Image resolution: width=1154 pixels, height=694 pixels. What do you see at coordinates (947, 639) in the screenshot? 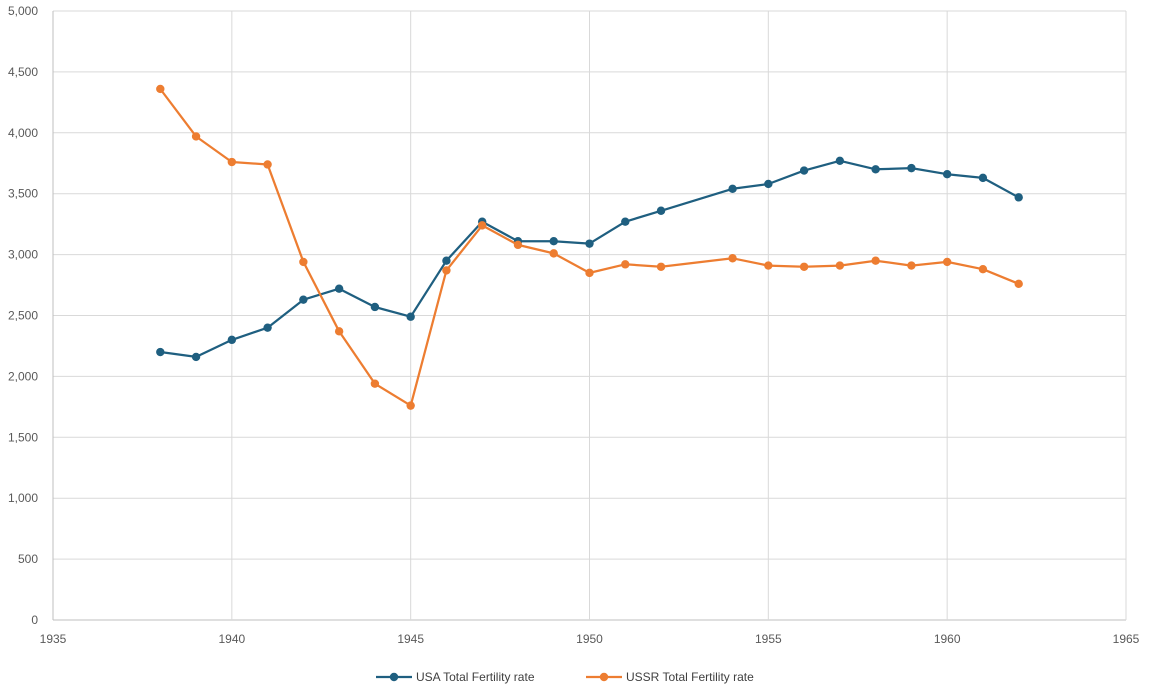
I see `x-tick-label: 1960` at bounding box center [947, 639].